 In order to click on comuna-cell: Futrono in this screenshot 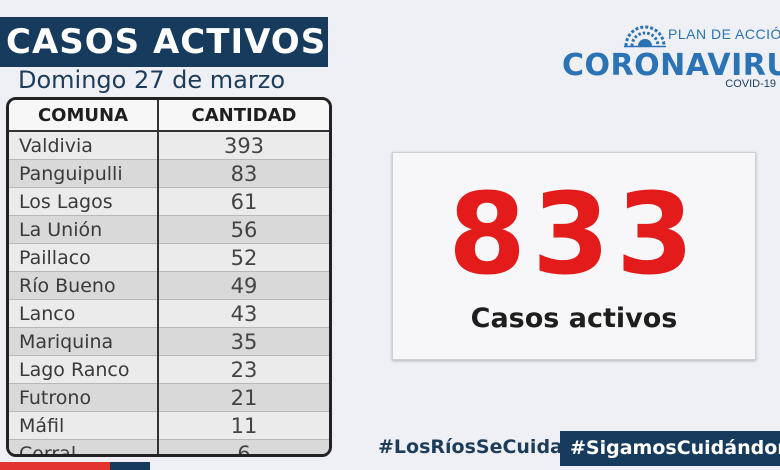, I will do `click(84, 397)`.